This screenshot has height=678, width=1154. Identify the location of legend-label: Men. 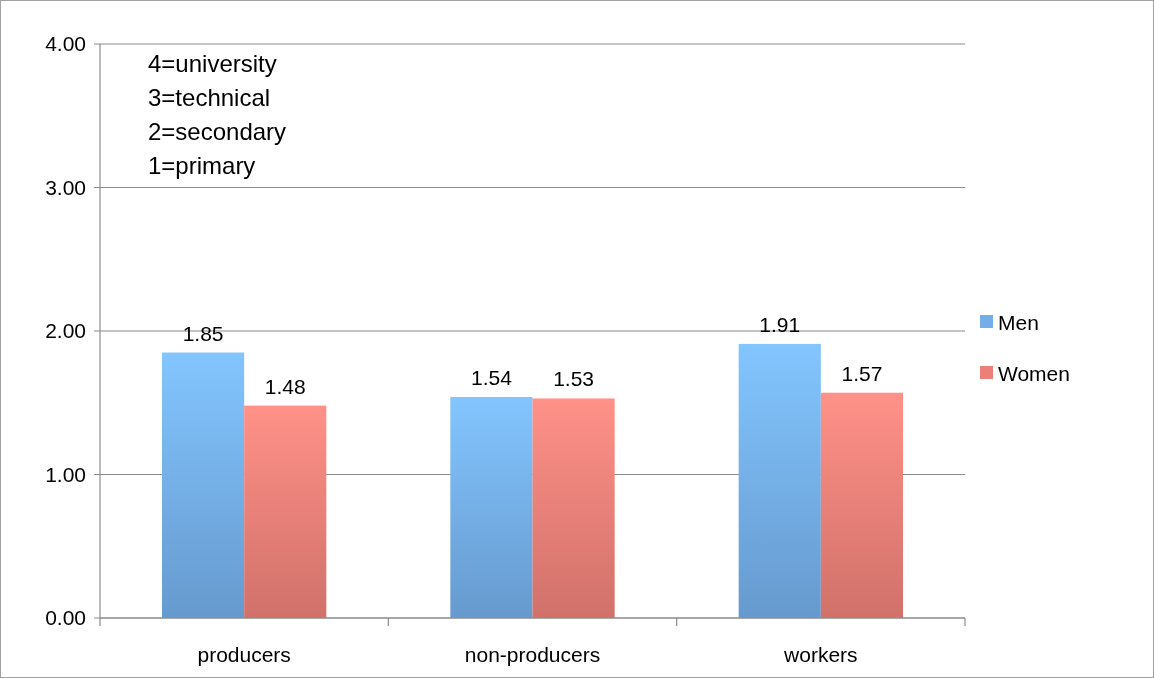
(1018, 323).